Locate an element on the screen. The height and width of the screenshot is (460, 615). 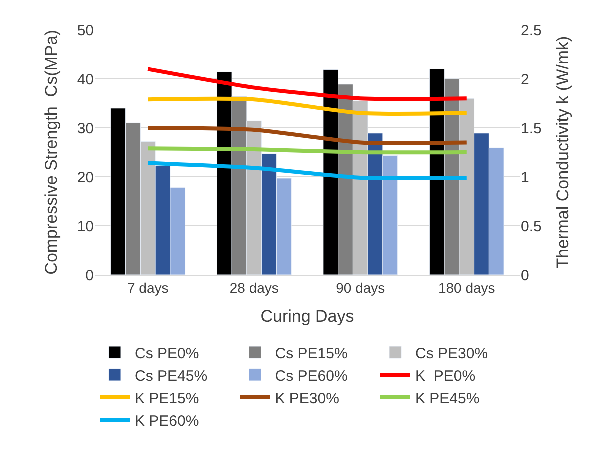
y-tick-label: 50 is located at coordinates (85, 31).